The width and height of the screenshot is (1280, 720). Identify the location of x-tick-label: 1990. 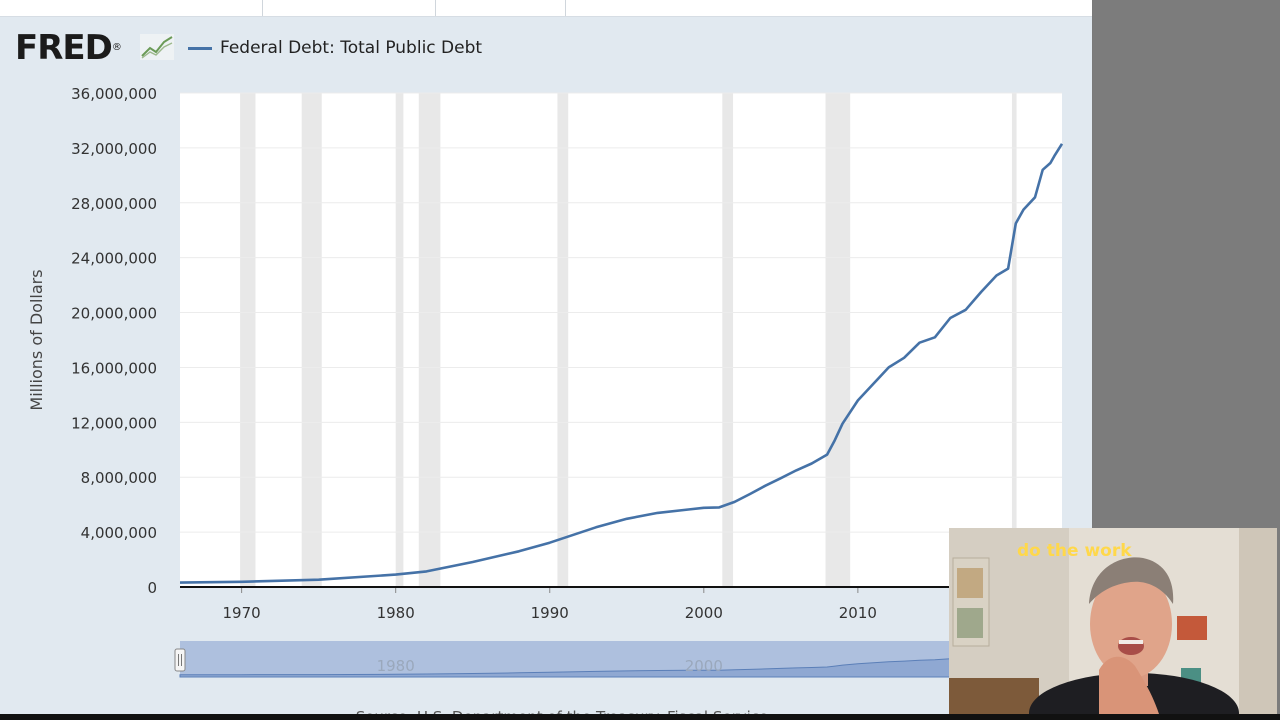
(550, 613).